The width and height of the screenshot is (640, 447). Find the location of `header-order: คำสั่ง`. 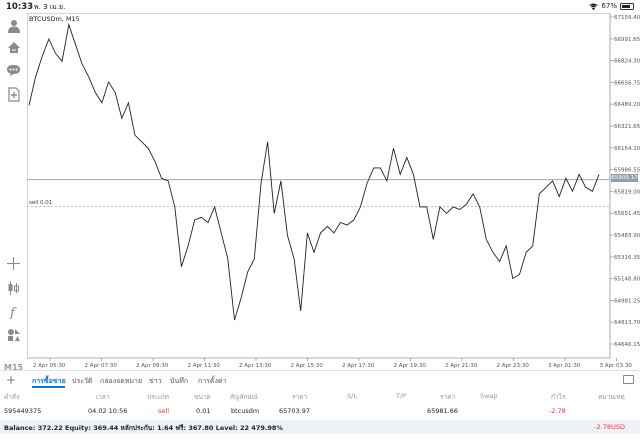

header-order: คำสั่ง is located at coordinates (12, 397).